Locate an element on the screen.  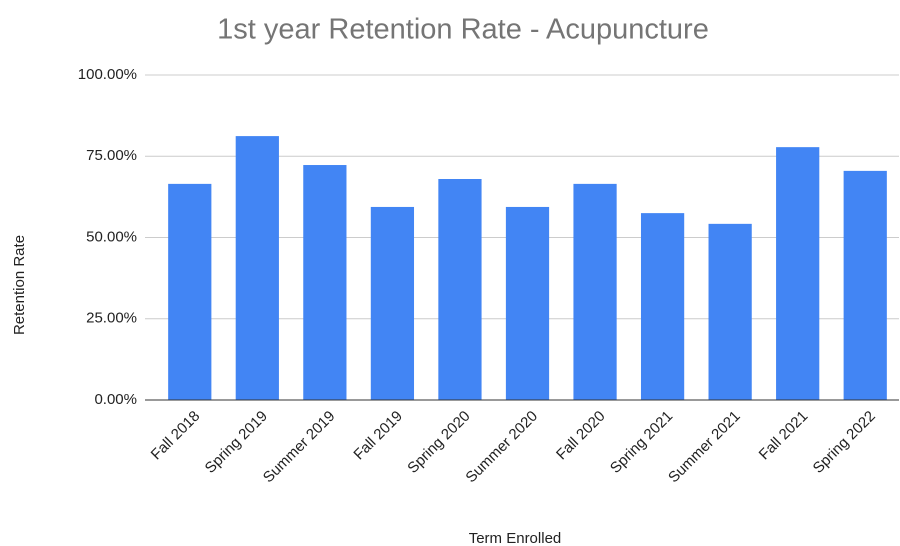
y-tick-label: 0.00% is located at coordinates (115, 399).